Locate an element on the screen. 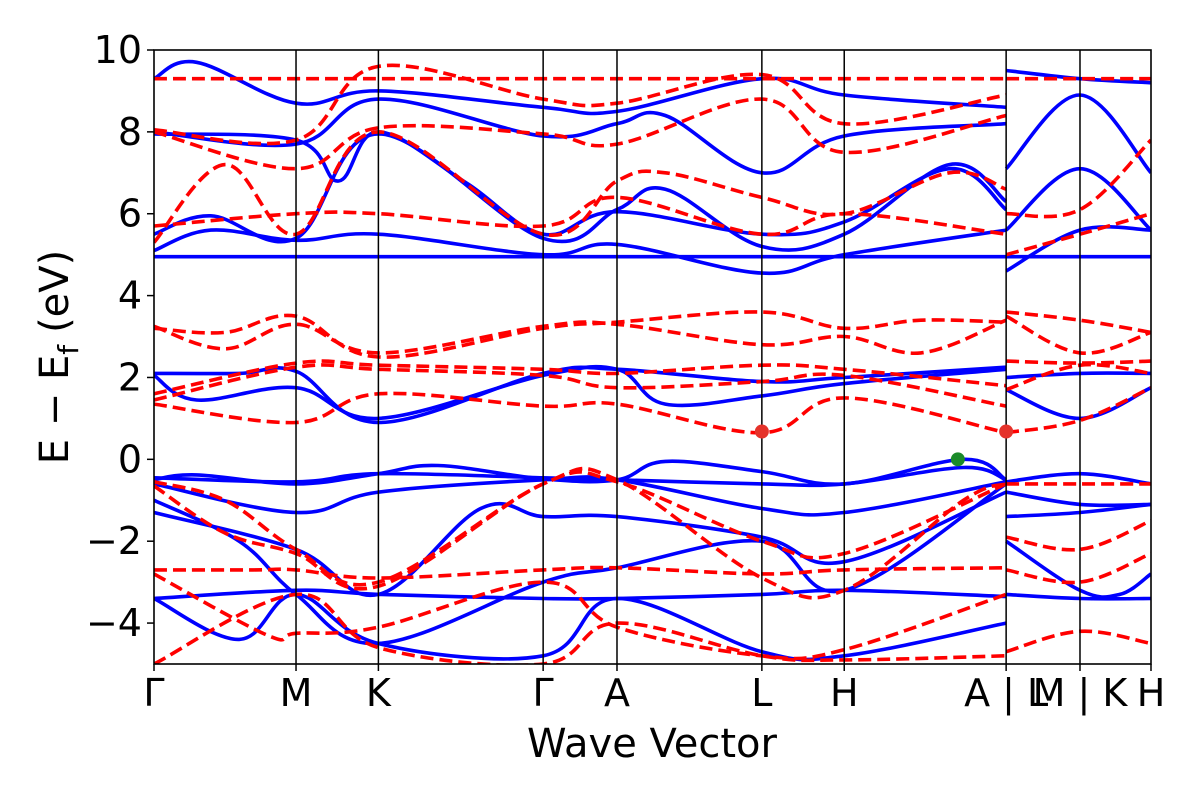  y-tick-label-6: 8 is located at coordinates (130, 132).